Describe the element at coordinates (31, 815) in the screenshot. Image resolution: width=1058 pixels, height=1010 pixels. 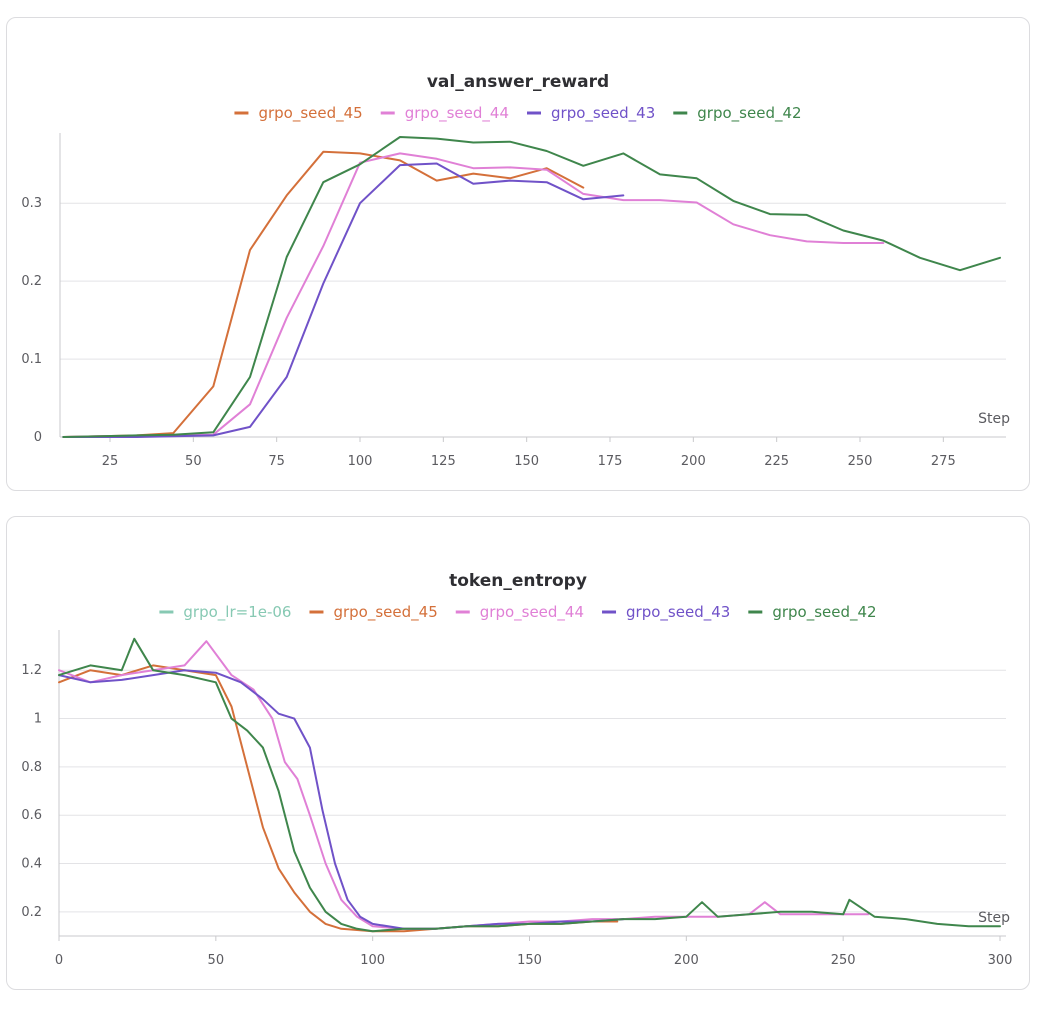
I see `y-tick-label: 0.6` at that location.